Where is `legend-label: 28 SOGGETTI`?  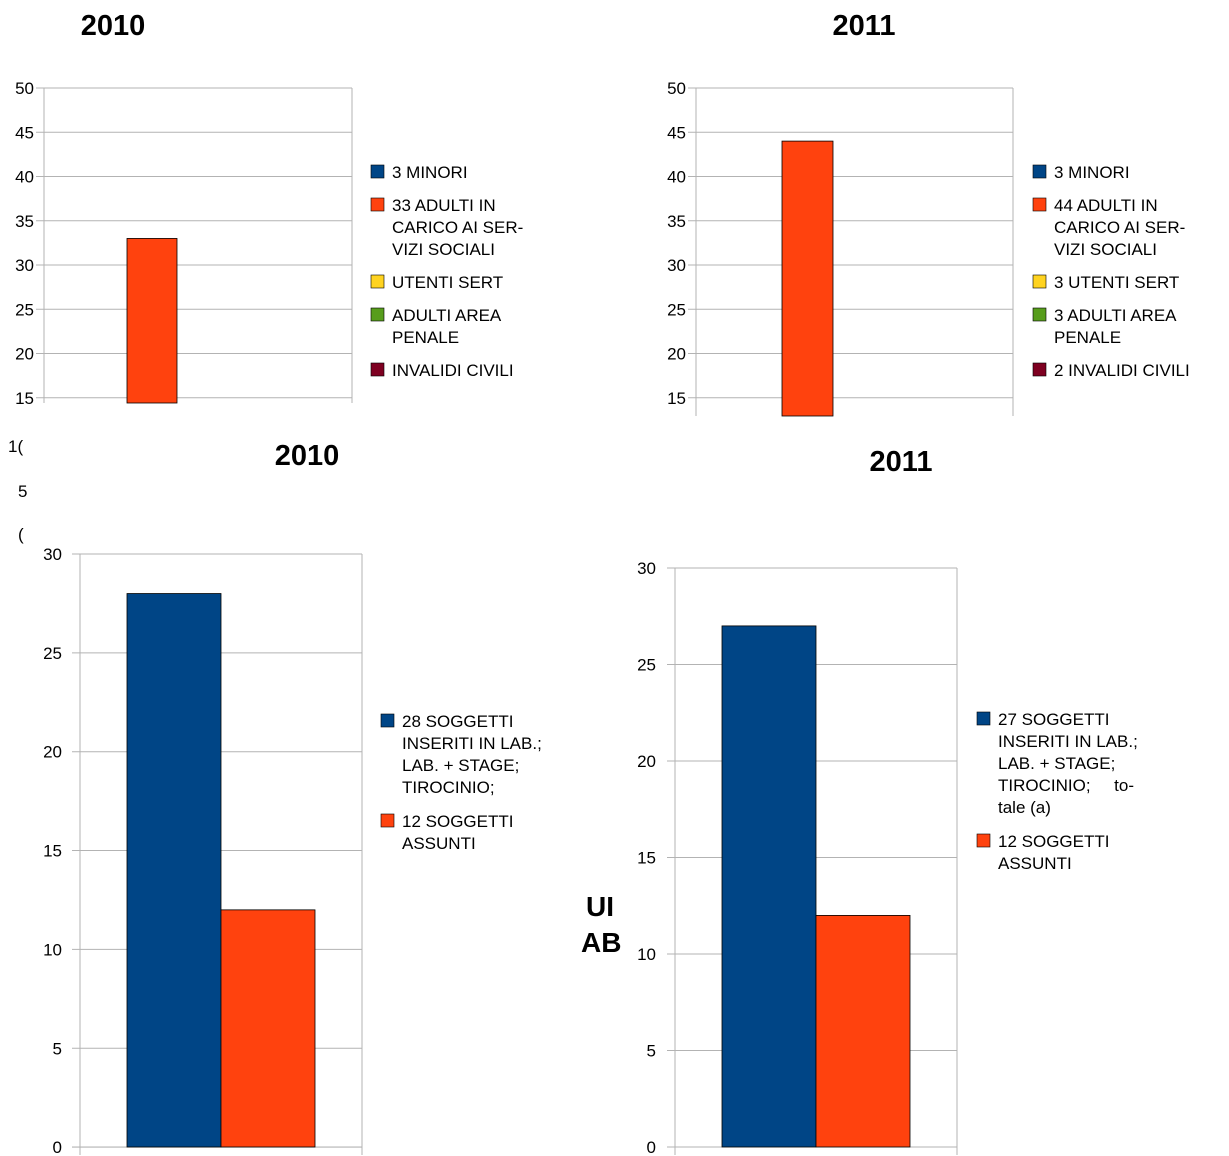
legend-label: 28 SOGGETTI is located at coordinates (457, 721).